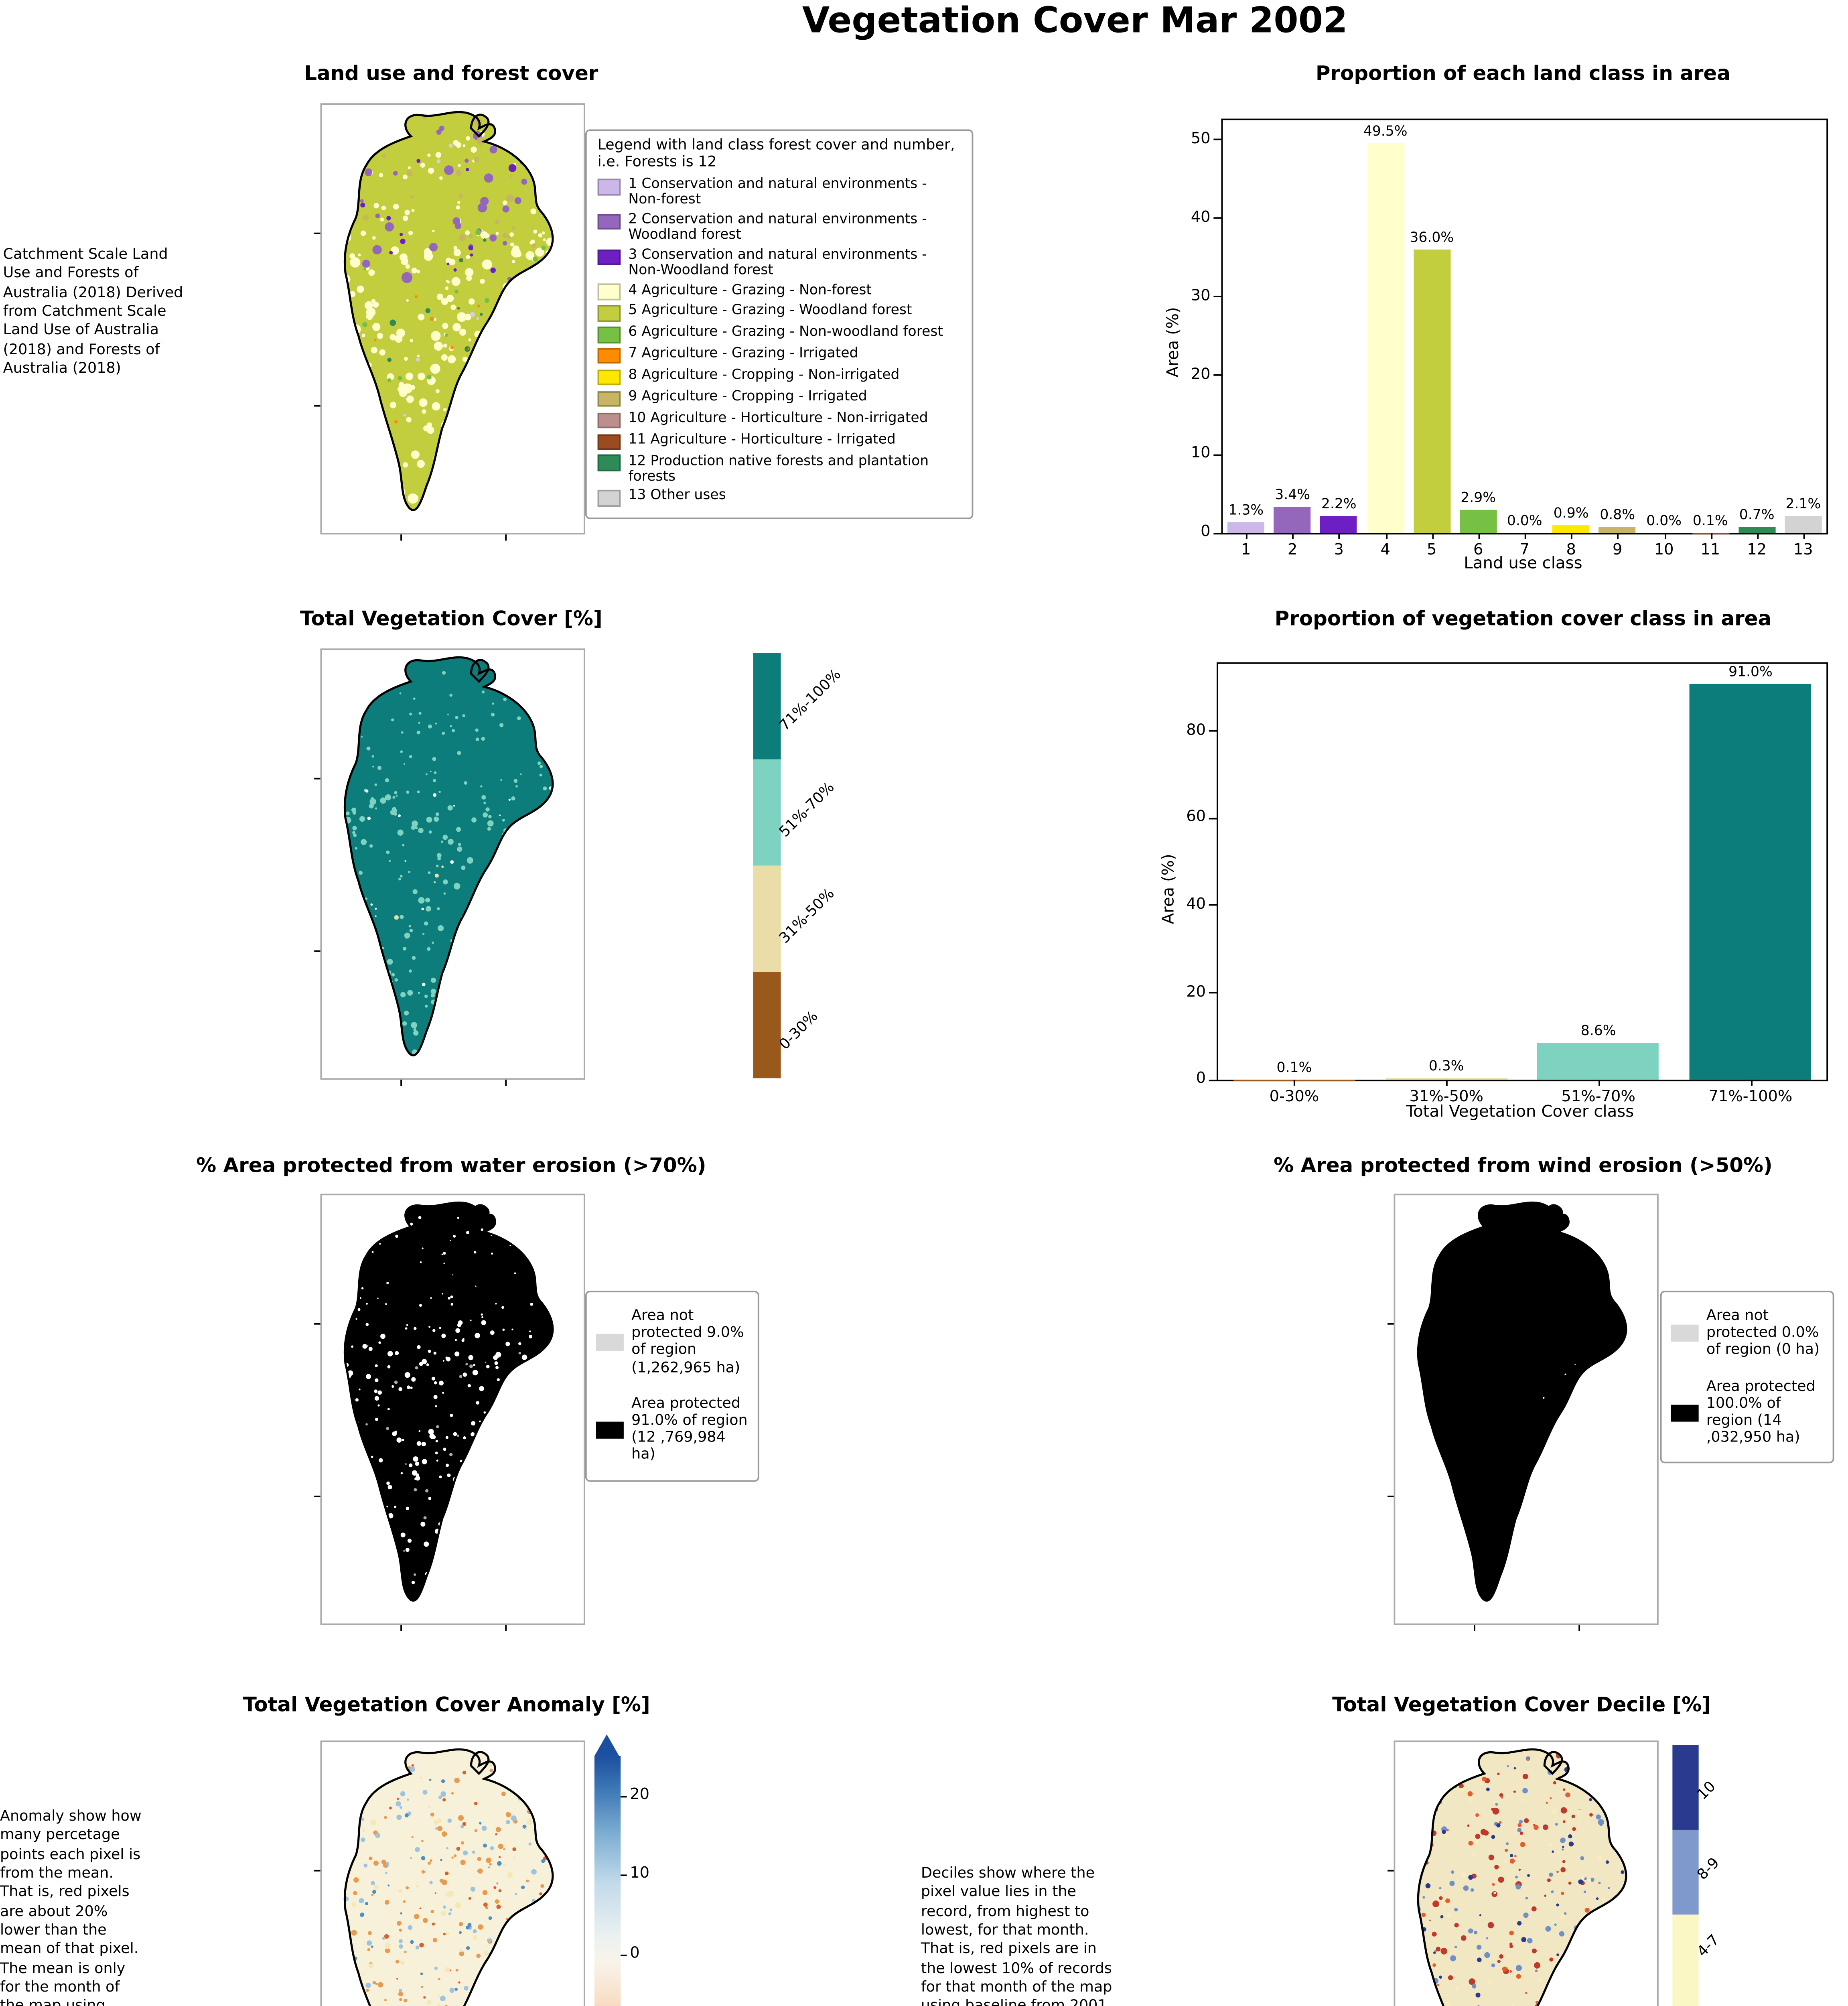 The height and width of the screenshot is (2006, 1848). Describe the element at coordinates (1757, 517) in the screenshot. I see `bar-label: 0.7%` at that location.